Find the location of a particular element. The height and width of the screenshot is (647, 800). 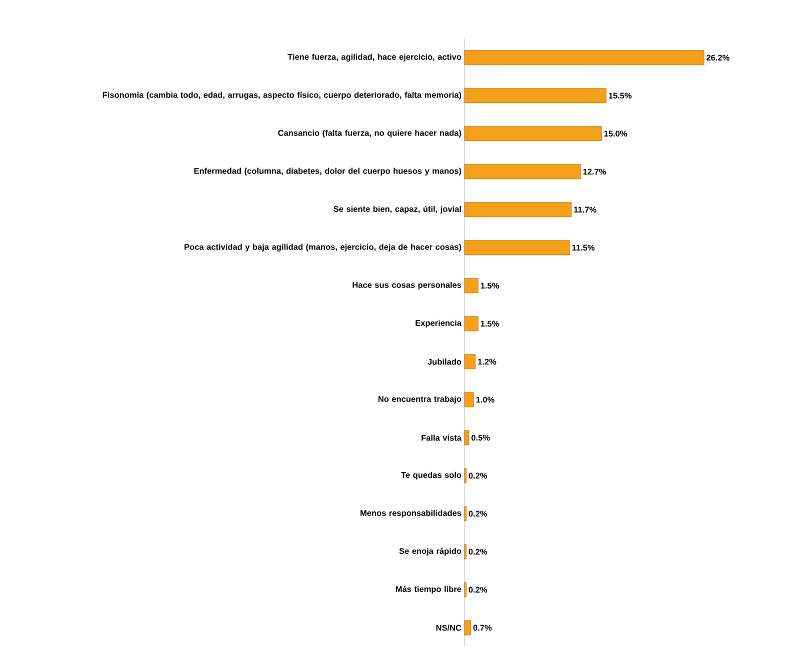

y-tick-label: Enfermedad (columna, diabetes, dolor del cuerpo huesos y manos) is located at coordinates (328, 172).